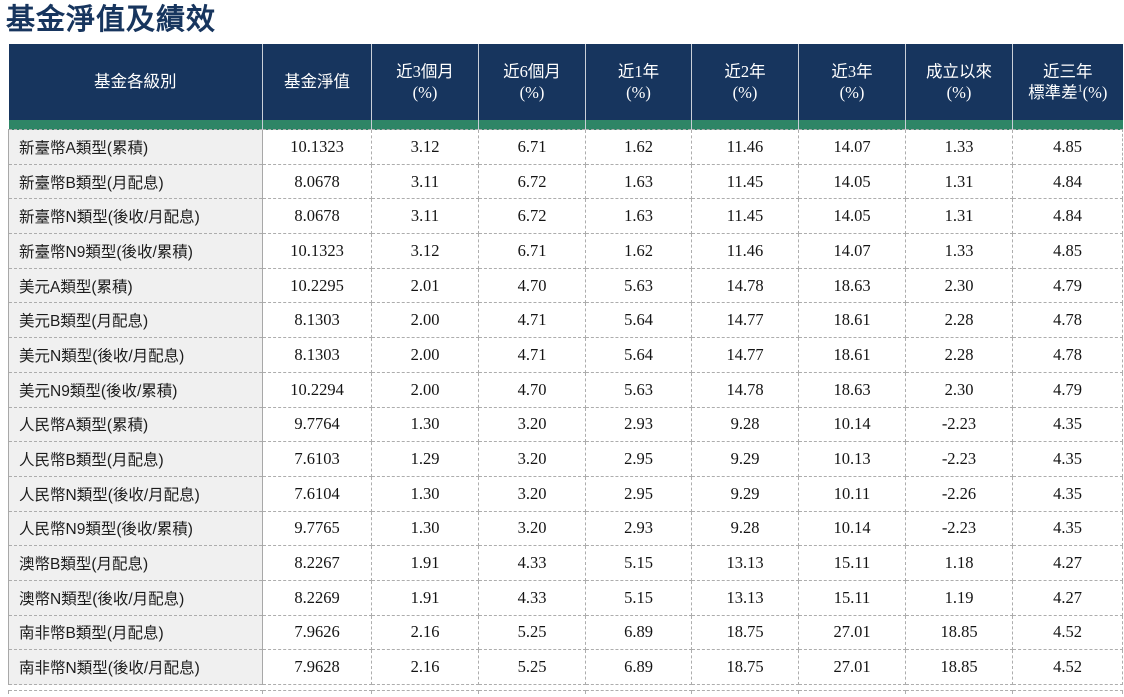 The width and height of the screenshot is (1124, 697). What do you see at coordinates (1080, 89) in the screenshot?
I see `footnote-superscript: 1` at bounding box center [1080, 89].